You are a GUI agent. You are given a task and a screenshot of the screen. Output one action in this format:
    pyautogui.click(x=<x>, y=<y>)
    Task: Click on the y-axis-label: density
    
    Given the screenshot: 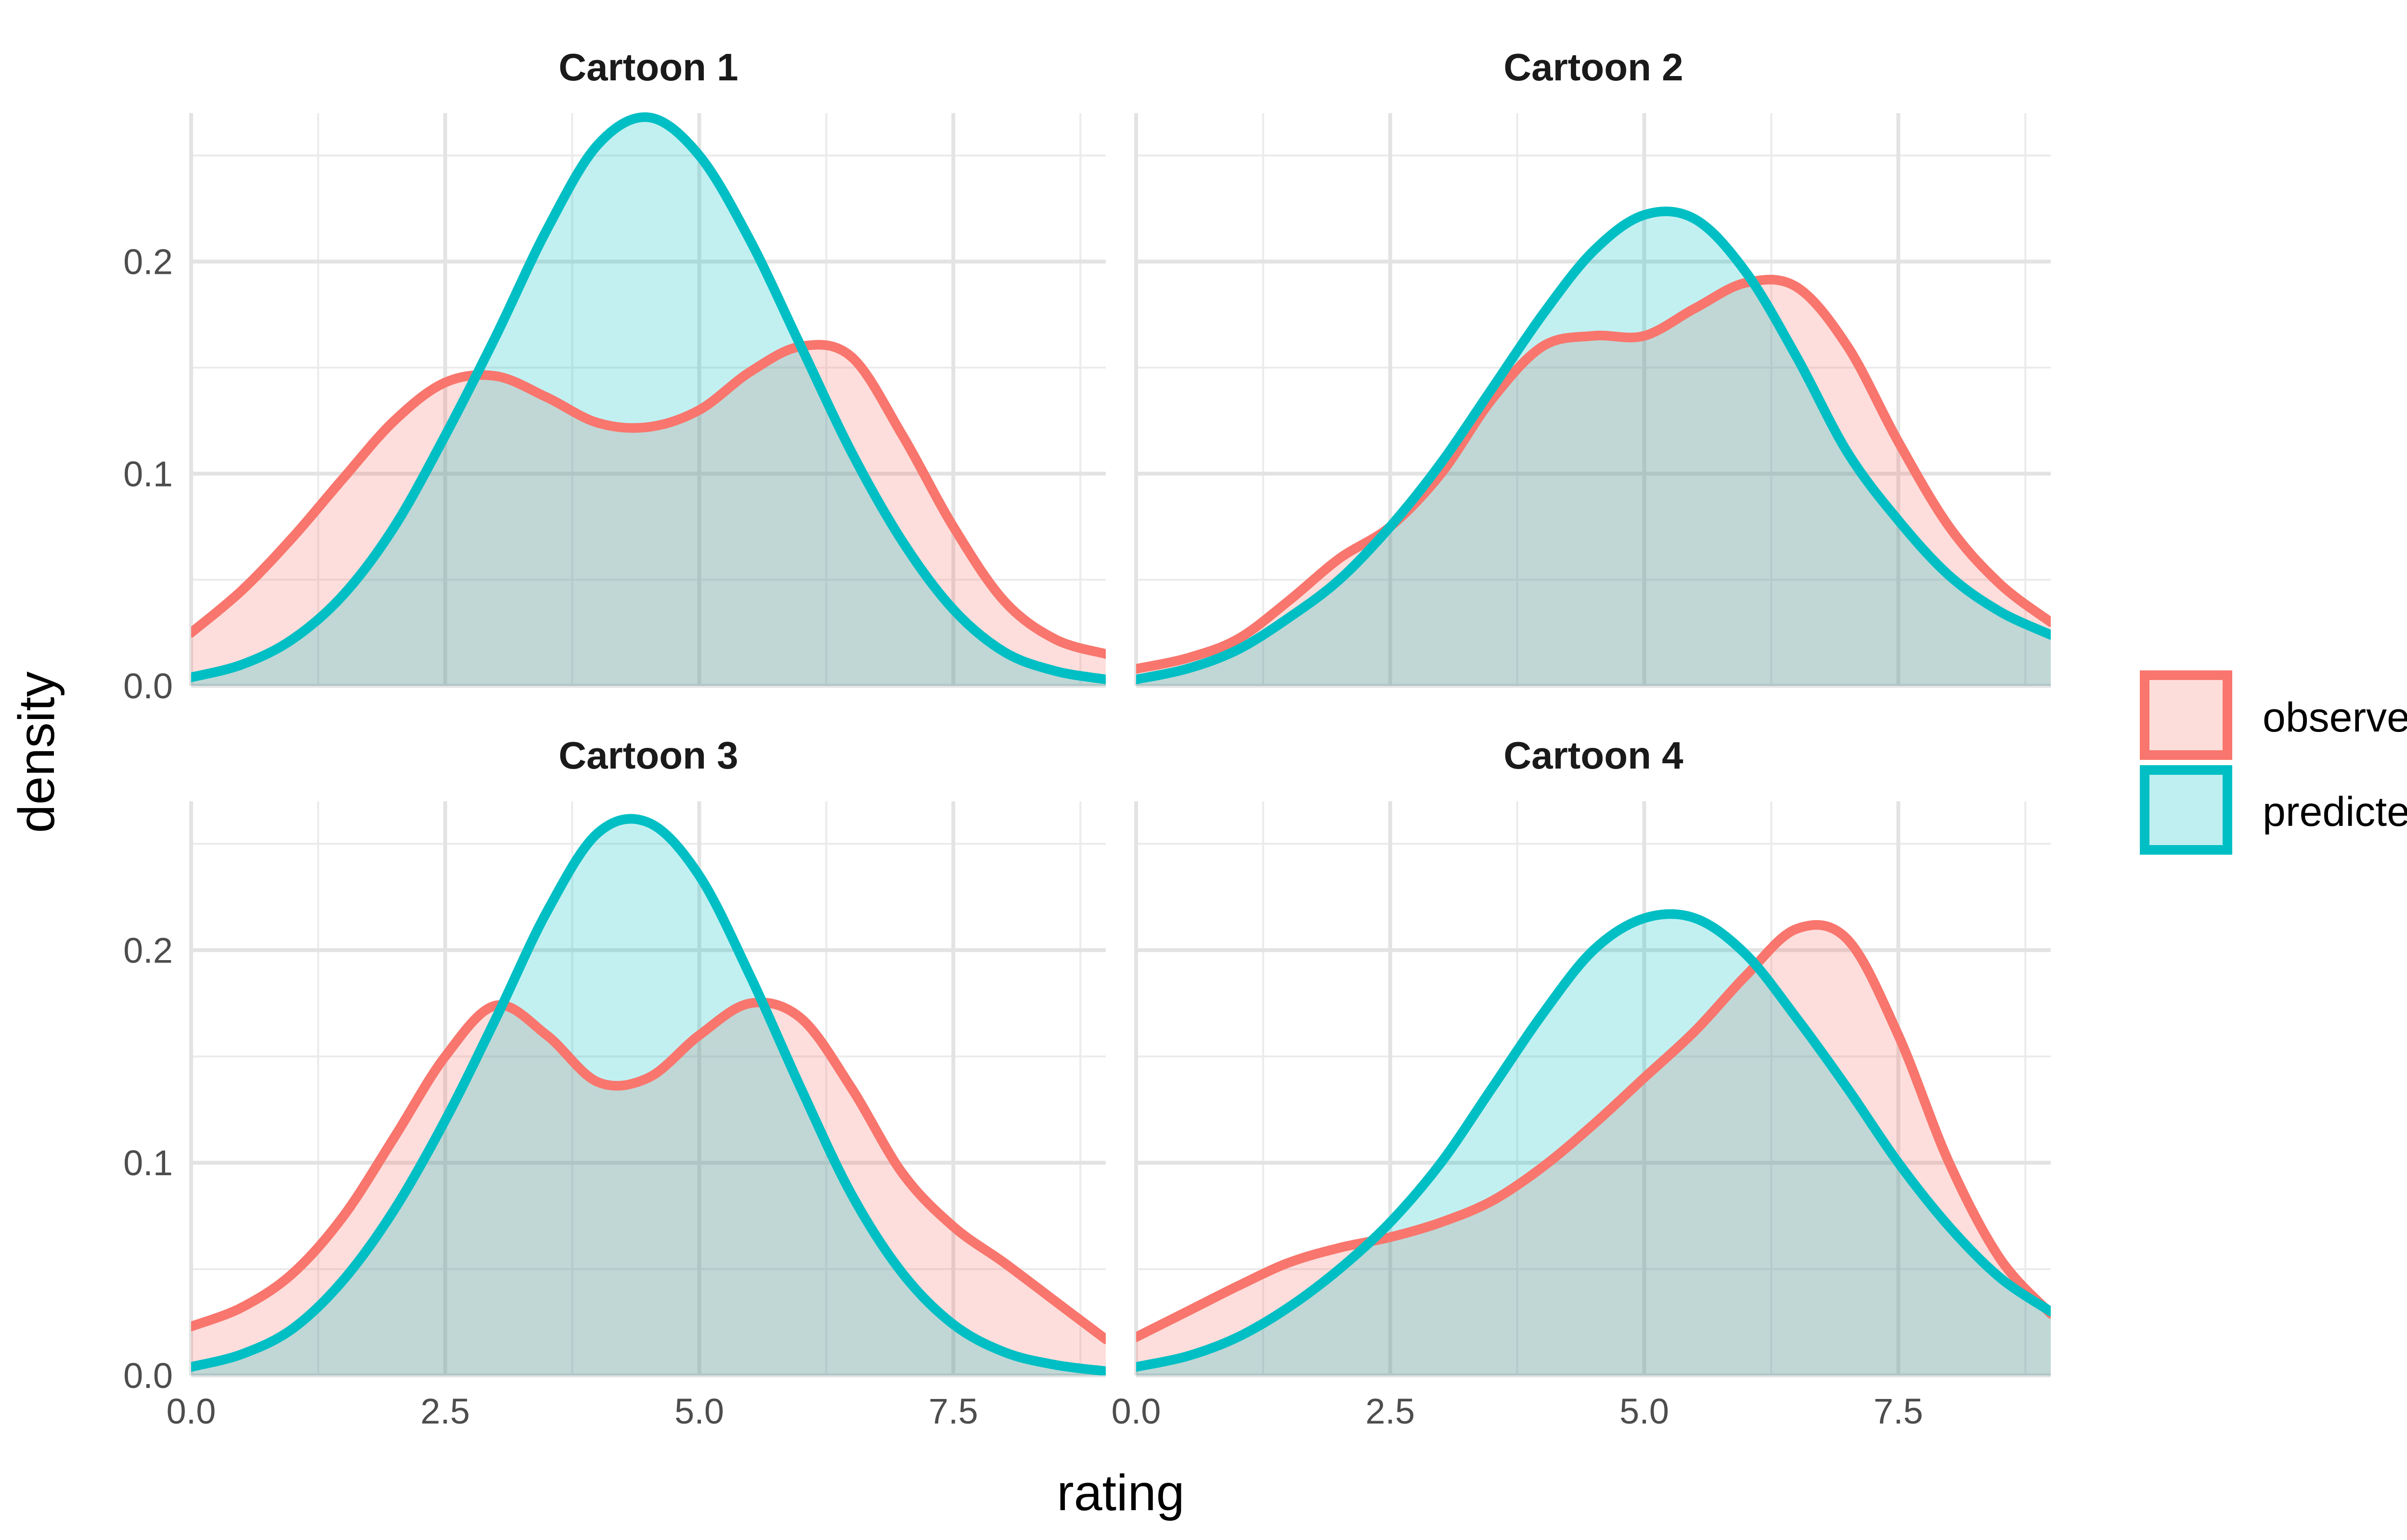 What is the action you would take?
    pyautogui.click(x=36, y=752)
    